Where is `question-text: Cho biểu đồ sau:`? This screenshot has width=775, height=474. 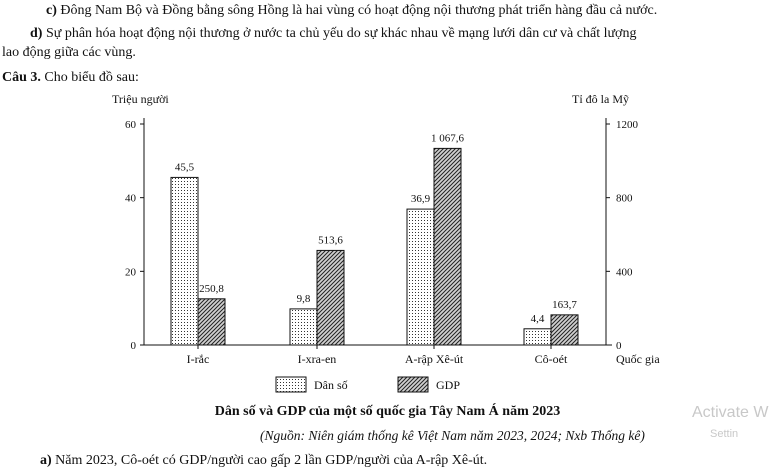 question-text: Cho biểu đồ sau: is located at coordinates (89, 77).